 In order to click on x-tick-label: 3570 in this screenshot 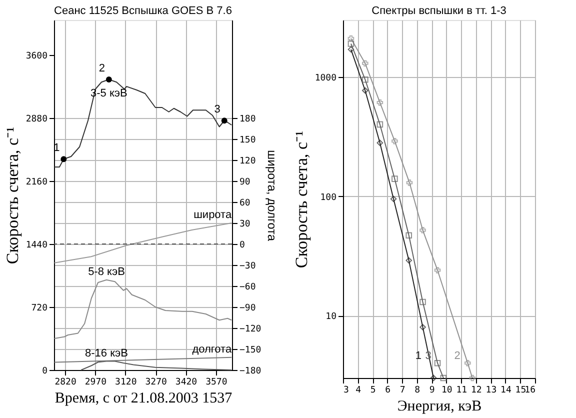, I will do `click(217, 383)`.